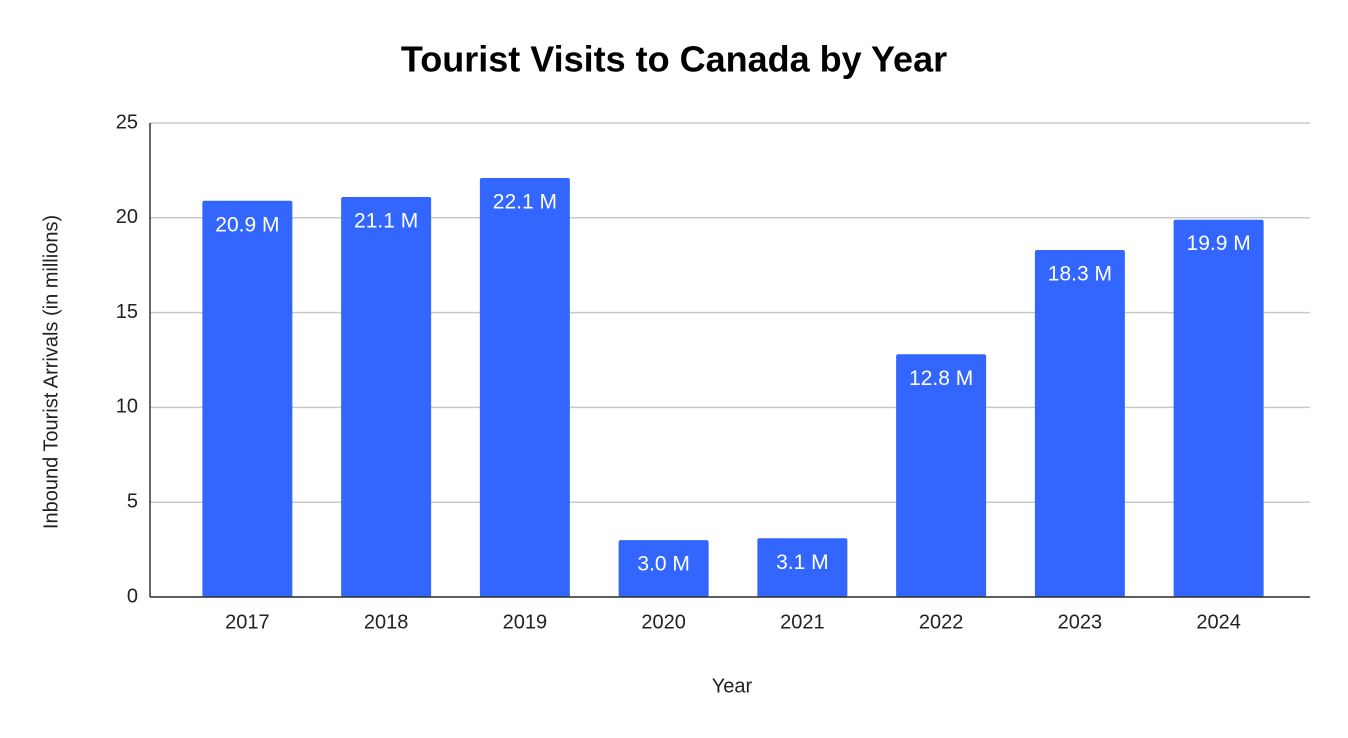  I want to click on x-tick-label: 2020, so click(663, 622).